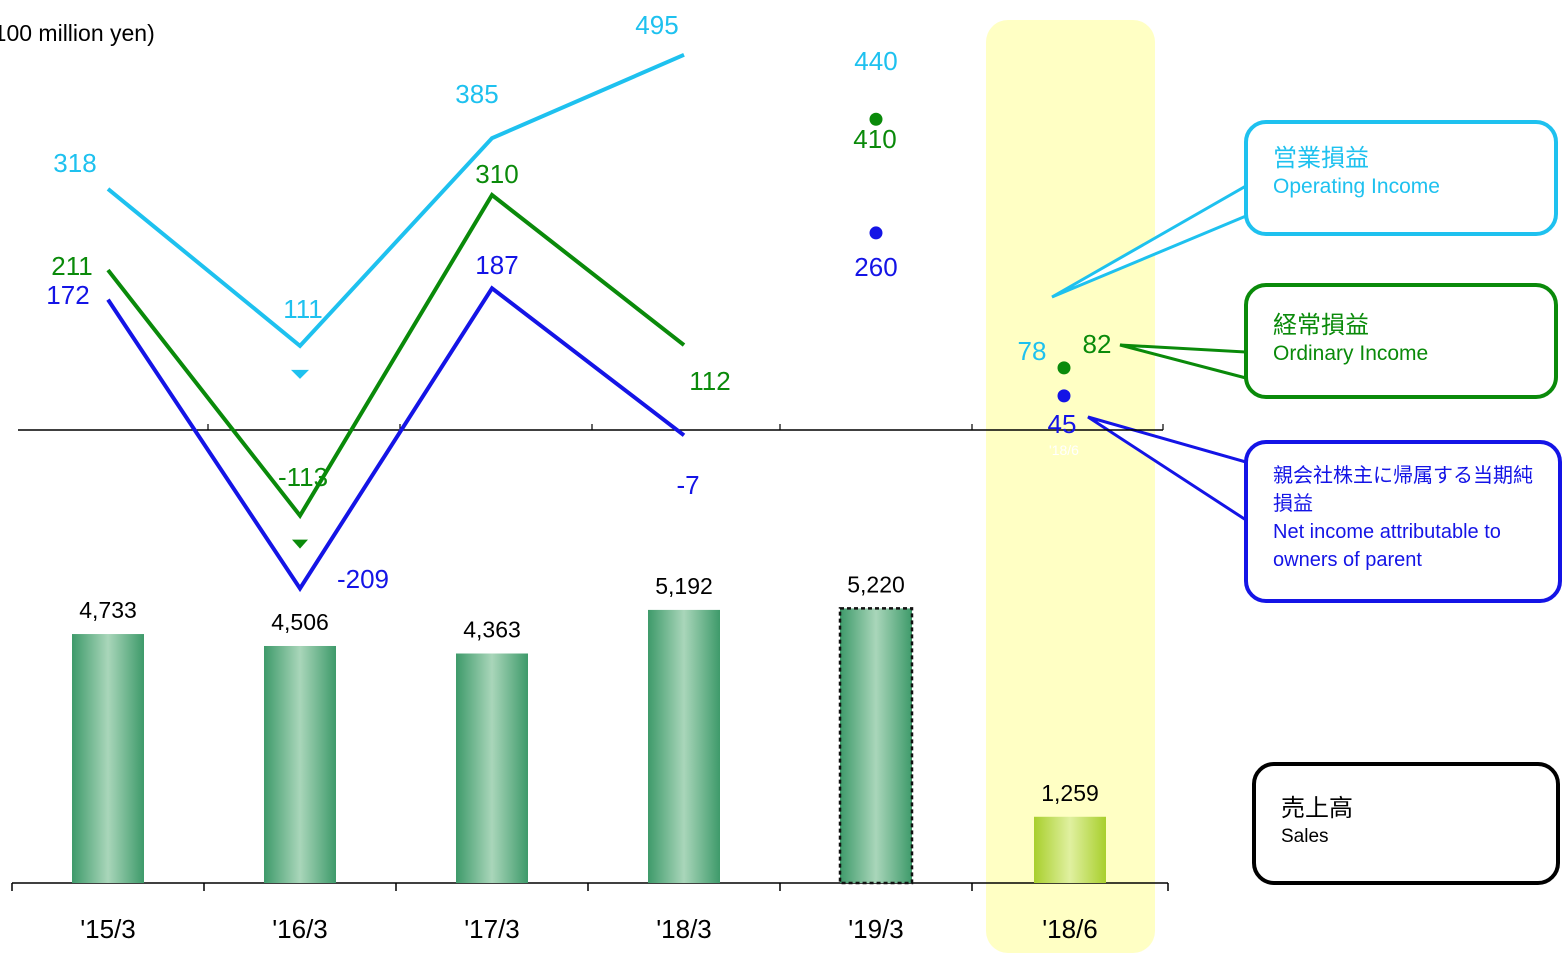  What do you see at coordinates (876, 233) in the screenshot?
I see `net-forecast-point` at bounding box center [876, 233].